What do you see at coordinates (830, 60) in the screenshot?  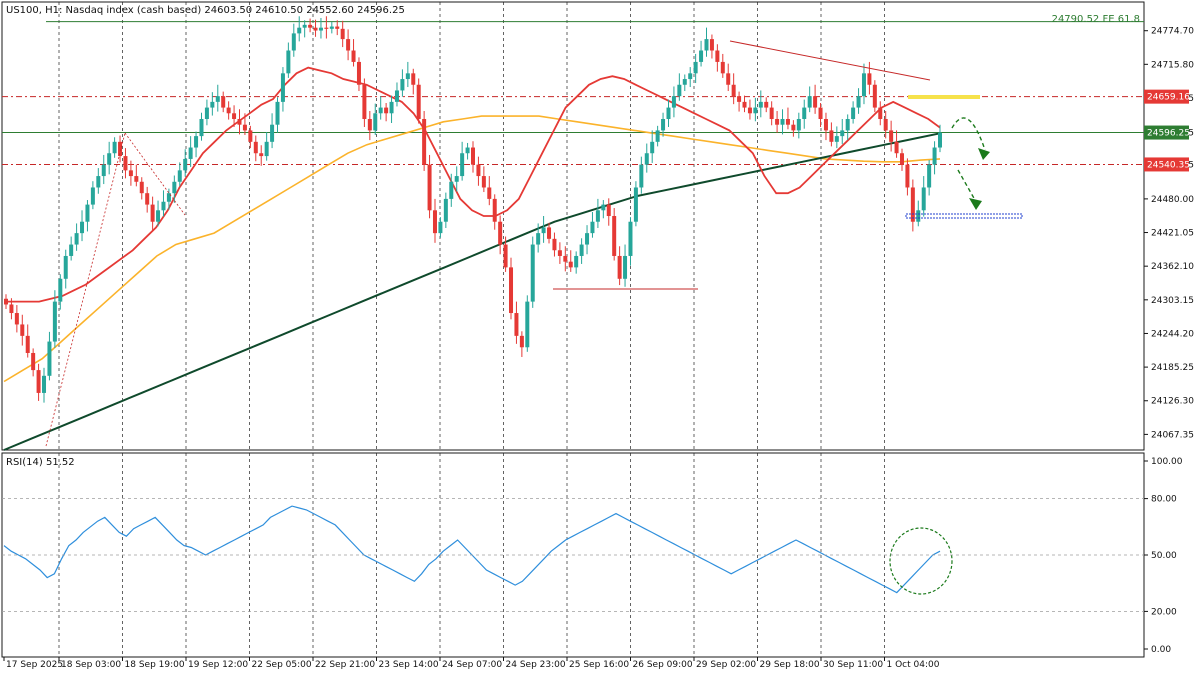 I see `descending-trendline` at bounding box center [830, 60].